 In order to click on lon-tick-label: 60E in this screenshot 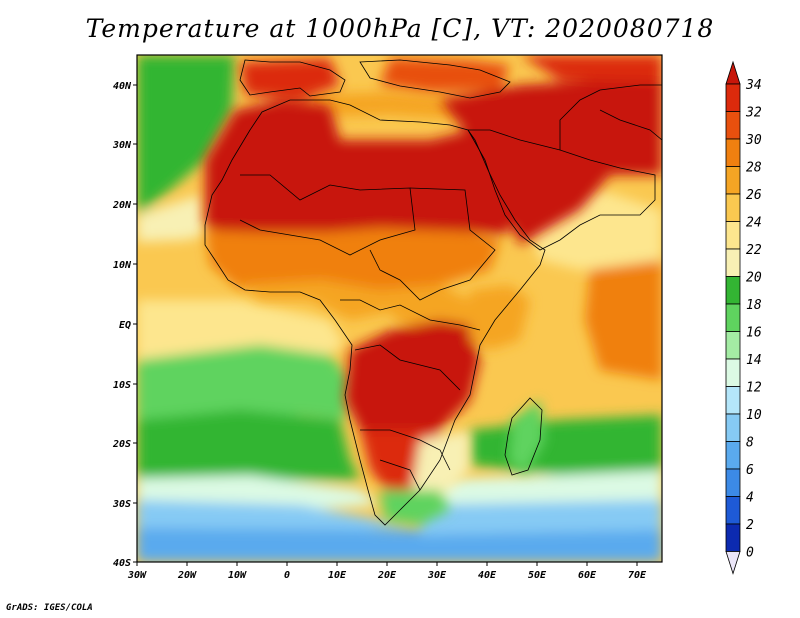, I will do `click(587, 575)`.